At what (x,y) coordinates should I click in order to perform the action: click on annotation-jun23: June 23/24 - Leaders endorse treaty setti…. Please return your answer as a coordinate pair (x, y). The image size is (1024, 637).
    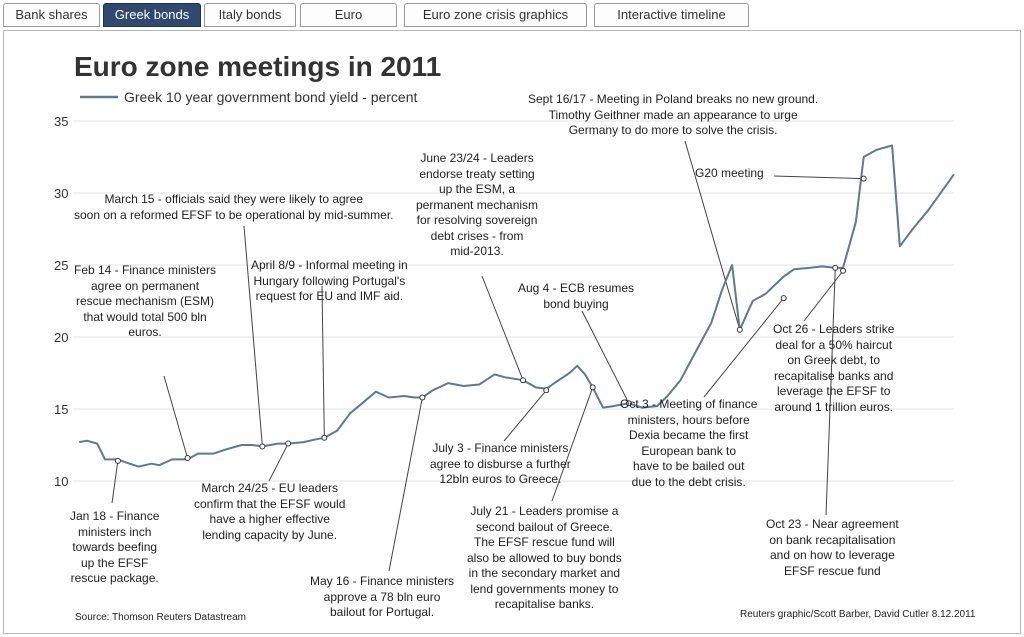
    Looking at the image, I should click on (477, 204).